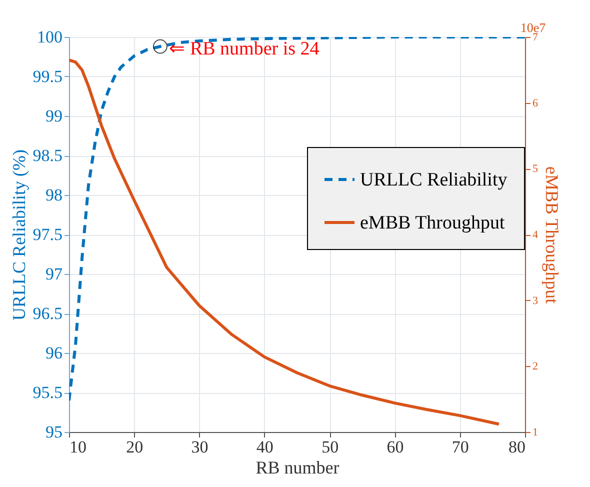  I want to click on y-tick-label: 98.5, so click(47, 155).